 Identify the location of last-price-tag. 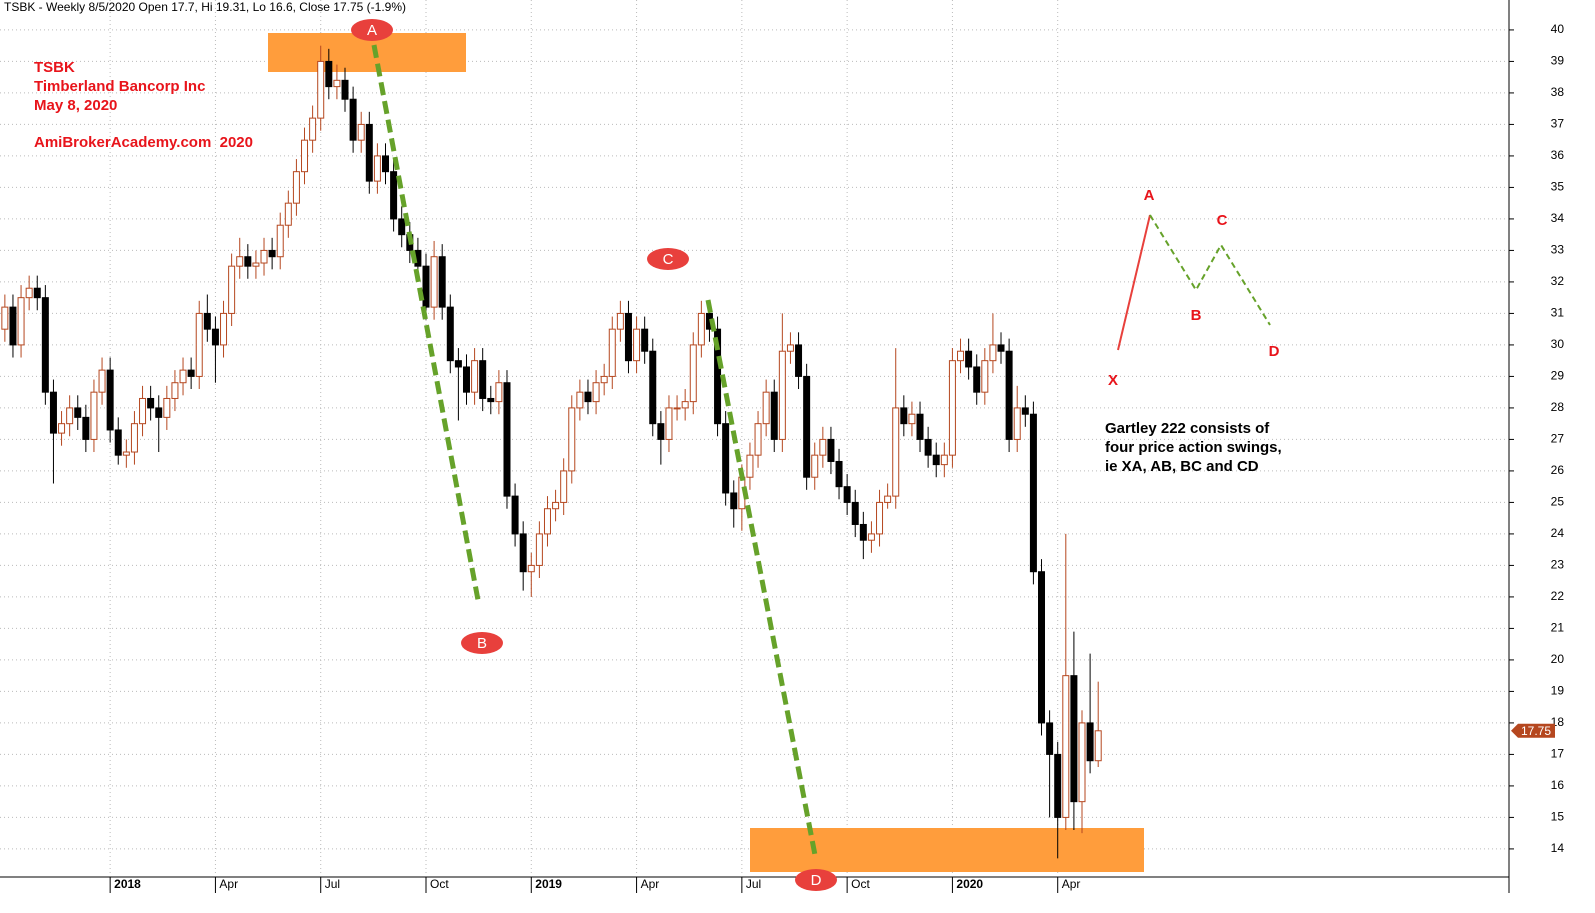
(1533, 730).